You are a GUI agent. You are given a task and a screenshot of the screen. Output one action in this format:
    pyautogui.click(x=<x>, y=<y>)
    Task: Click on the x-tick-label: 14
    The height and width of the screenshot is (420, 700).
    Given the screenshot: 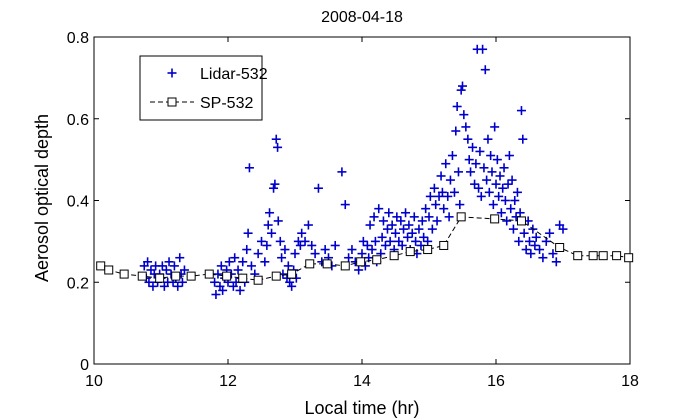 What is the action you would take?
    pyautogui.click(x=362, y=381)
    